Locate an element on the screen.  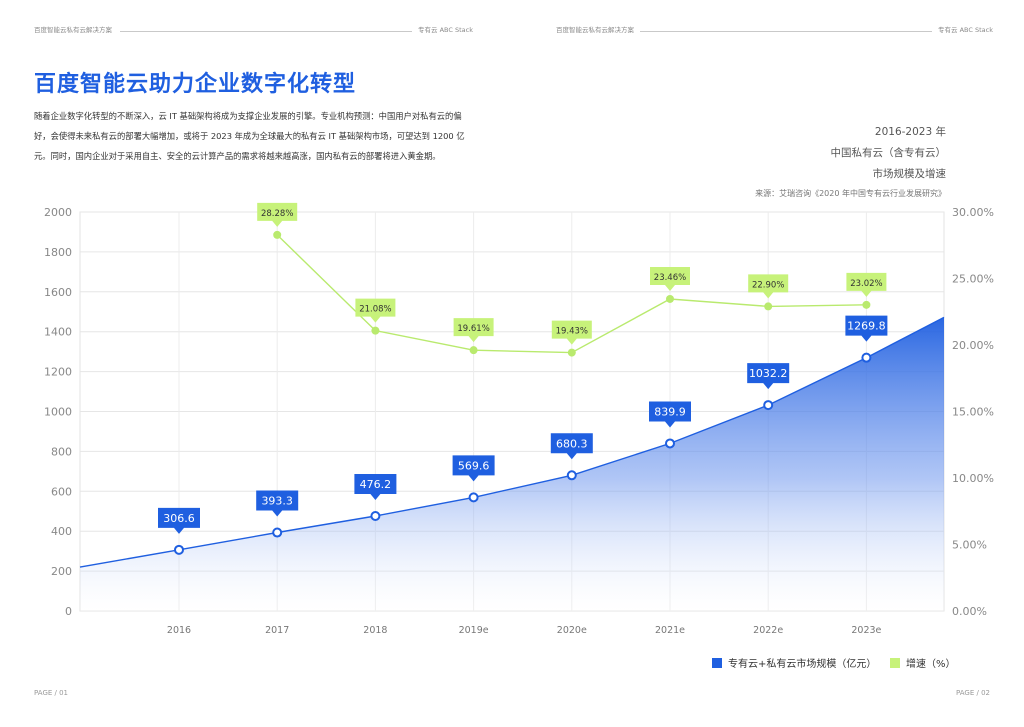
x-tick-label: 2019e is located at coordinates (474, 630).